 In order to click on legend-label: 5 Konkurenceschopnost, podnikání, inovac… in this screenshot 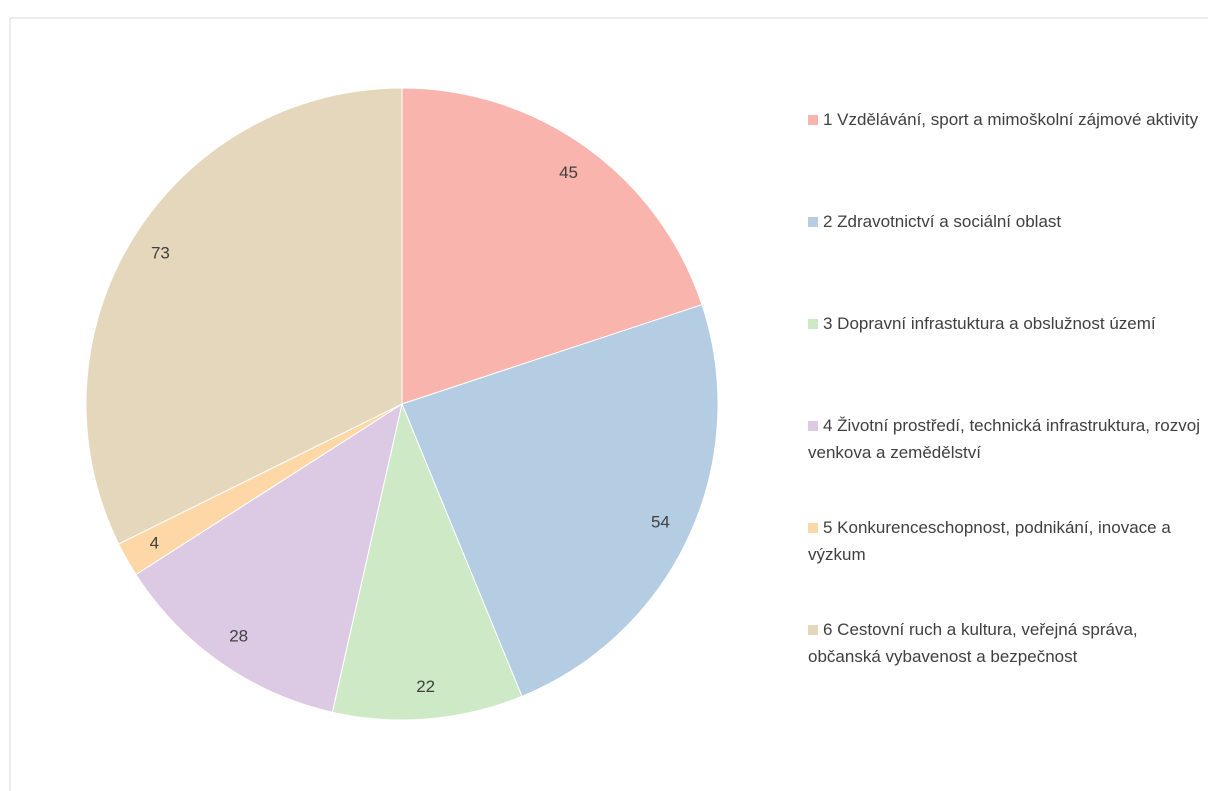, I will do `click(989, 541)`.